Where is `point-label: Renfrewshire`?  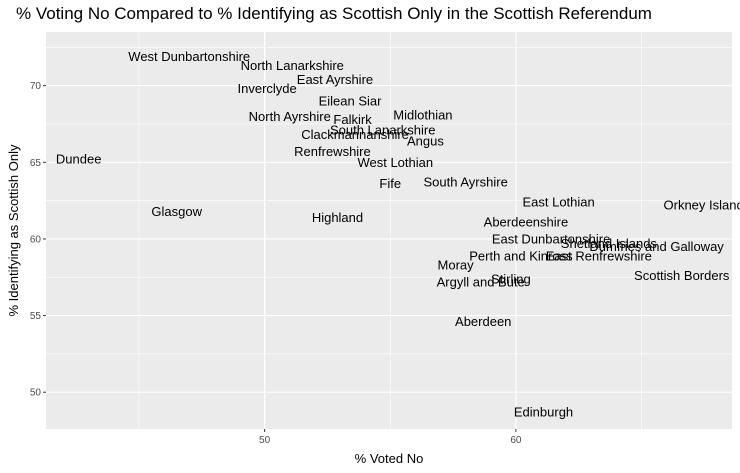 point-label: Renfrewshire is located at coordinates (332, 151).